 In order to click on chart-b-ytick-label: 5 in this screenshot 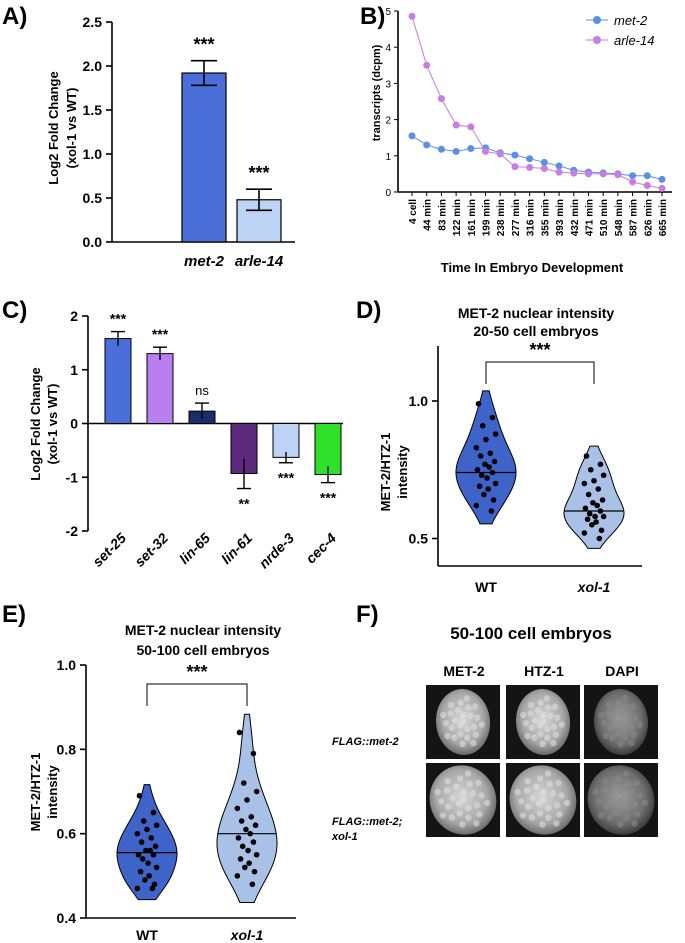, I will do `click(388, 12)`.